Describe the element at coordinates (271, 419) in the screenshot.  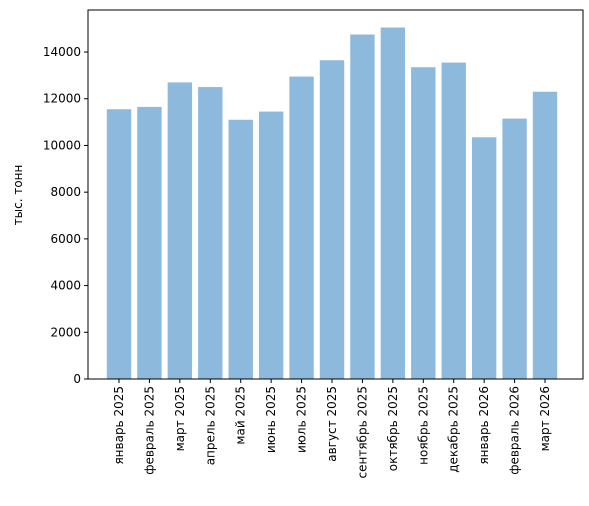
I see `x-tick-label: июнь 2025` at that location.